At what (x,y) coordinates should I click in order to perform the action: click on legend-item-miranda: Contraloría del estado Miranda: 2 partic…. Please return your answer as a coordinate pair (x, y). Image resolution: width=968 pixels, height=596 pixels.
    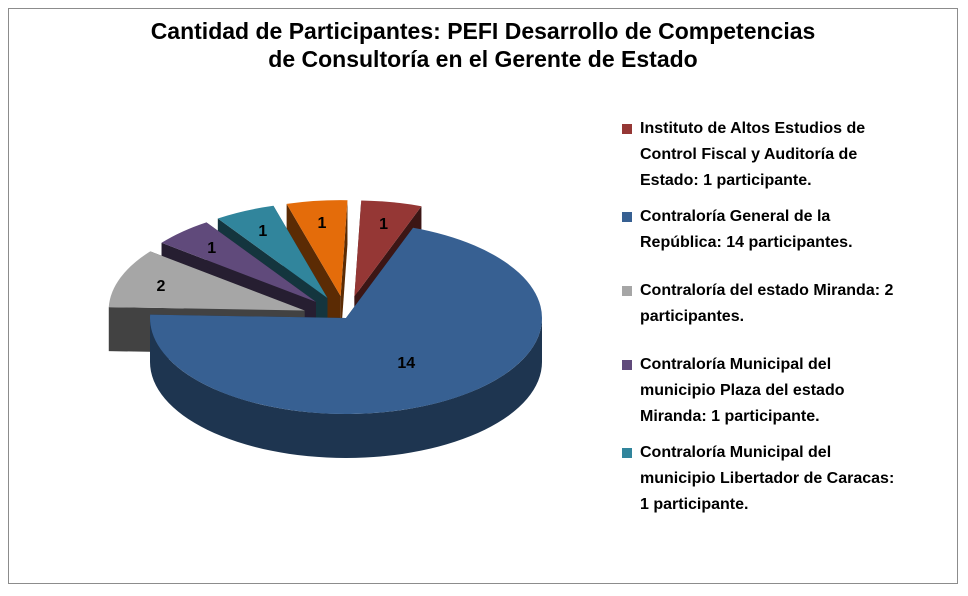
    Looking at the image, I should click on (782, 304).